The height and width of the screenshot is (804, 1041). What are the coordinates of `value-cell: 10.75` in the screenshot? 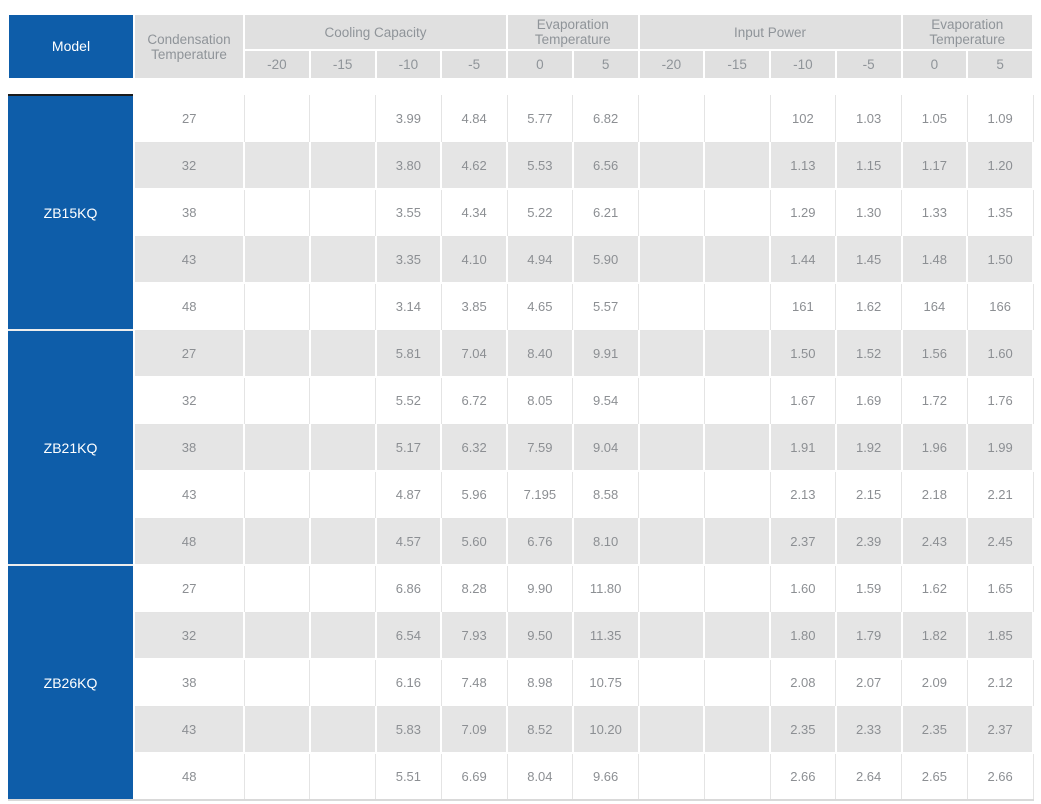 It's located at (605, 683).